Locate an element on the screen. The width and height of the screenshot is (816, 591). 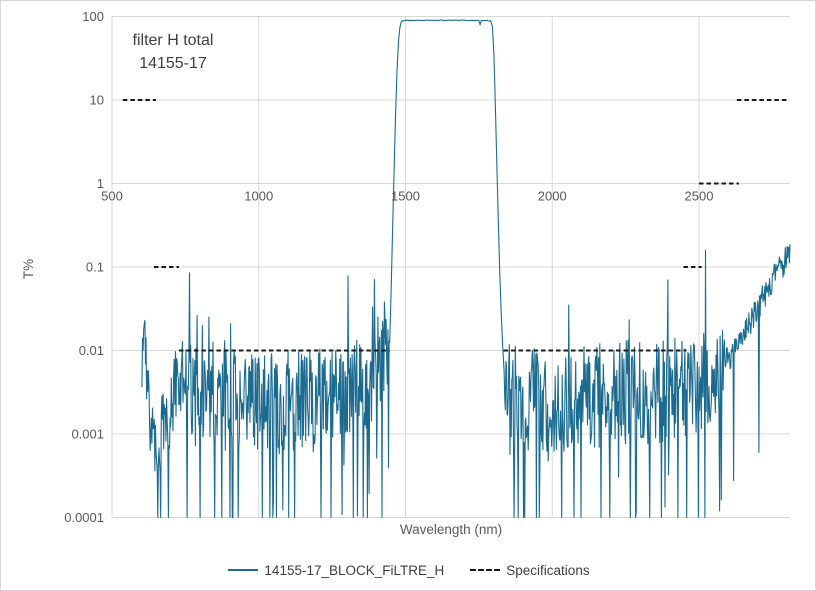
legend-item-series: 14155-17_BLOCK_FiLTRE_H is located at coordinates (336, 570).